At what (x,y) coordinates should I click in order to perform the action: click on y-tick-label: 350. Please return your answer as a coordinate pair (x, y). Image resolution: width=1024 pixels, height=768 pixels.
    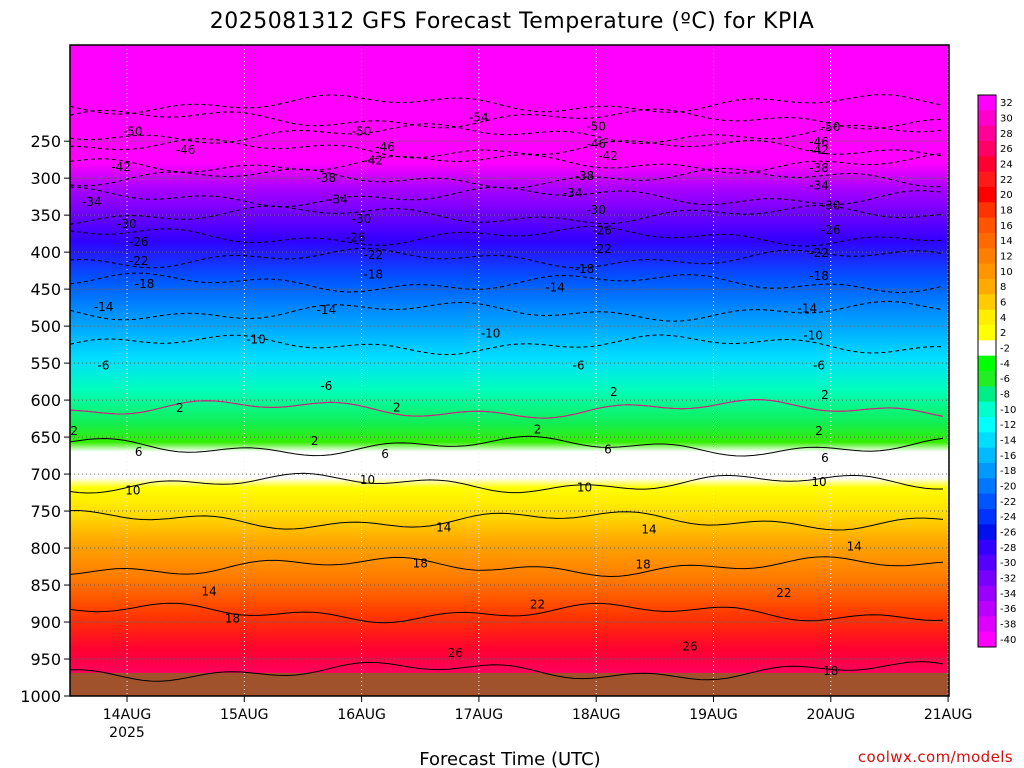
    Looking at the image, I should click on (45, 215).